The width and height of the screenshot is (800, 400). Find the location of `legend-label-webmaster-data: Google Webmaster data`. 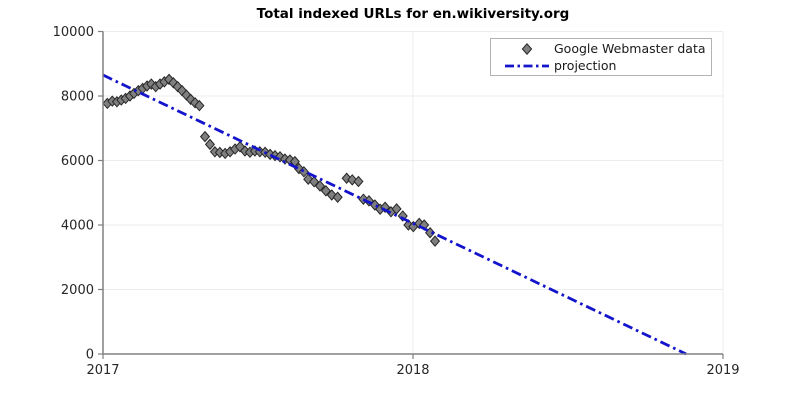

legend-label-webmaster-data: Google Webmaster data is located at coordinates (630, 48).